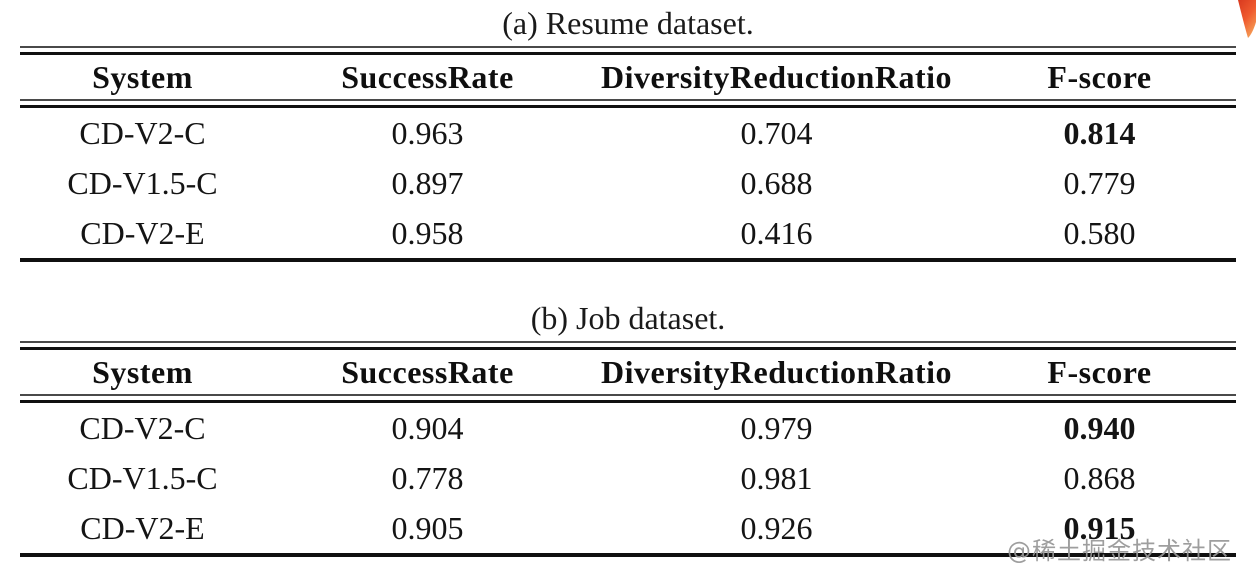 The image size is (1256, 574). I want to click on table-a-top-rule, so click(628, 50).